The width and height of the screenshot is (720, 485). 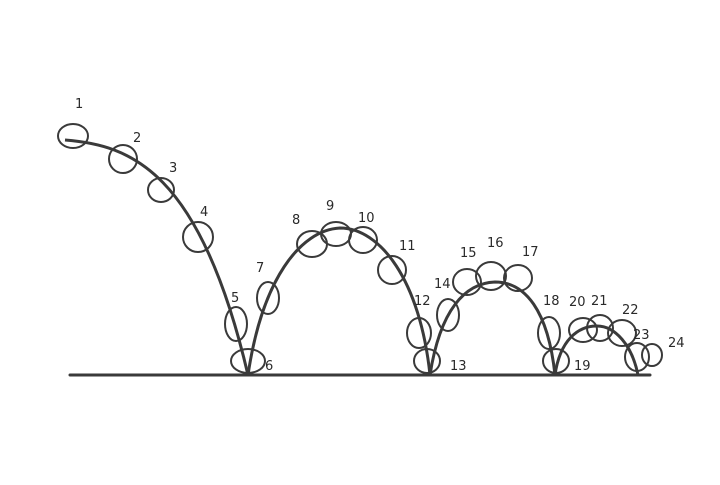 What do you see at coordinates (676, 343) in the screenshot?
I see `frame-number-24: 24` at bounding box center [676, 343].